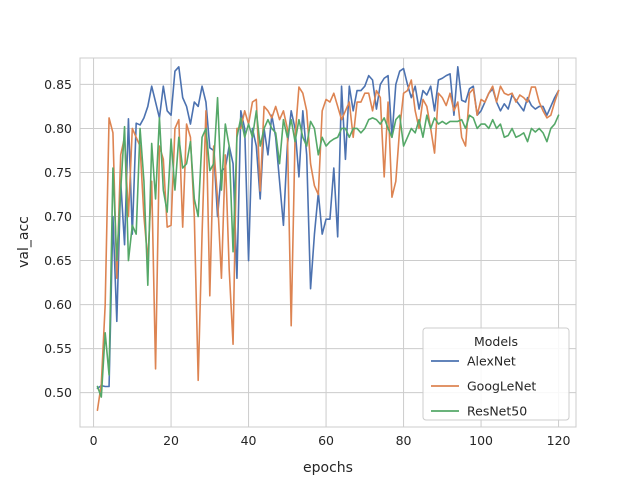  Describe the element at coordinates (497, 411) in the screenshot. I see `legend-label: ResNet50` at that location.